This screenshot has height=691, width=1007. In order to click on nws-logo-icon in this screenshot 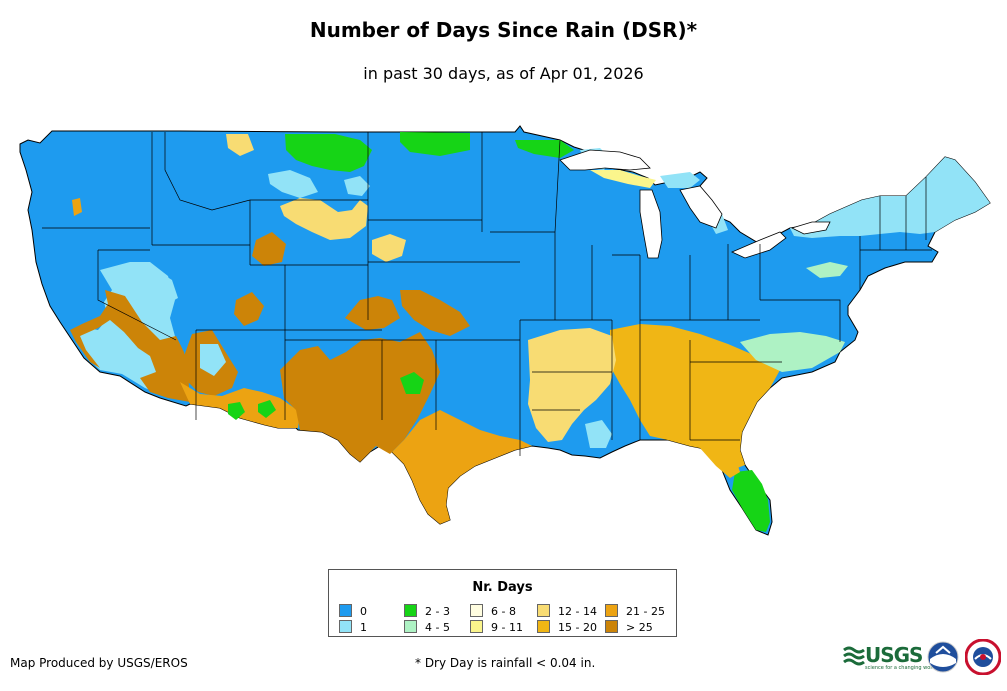, I will do `click(983, 657)`.